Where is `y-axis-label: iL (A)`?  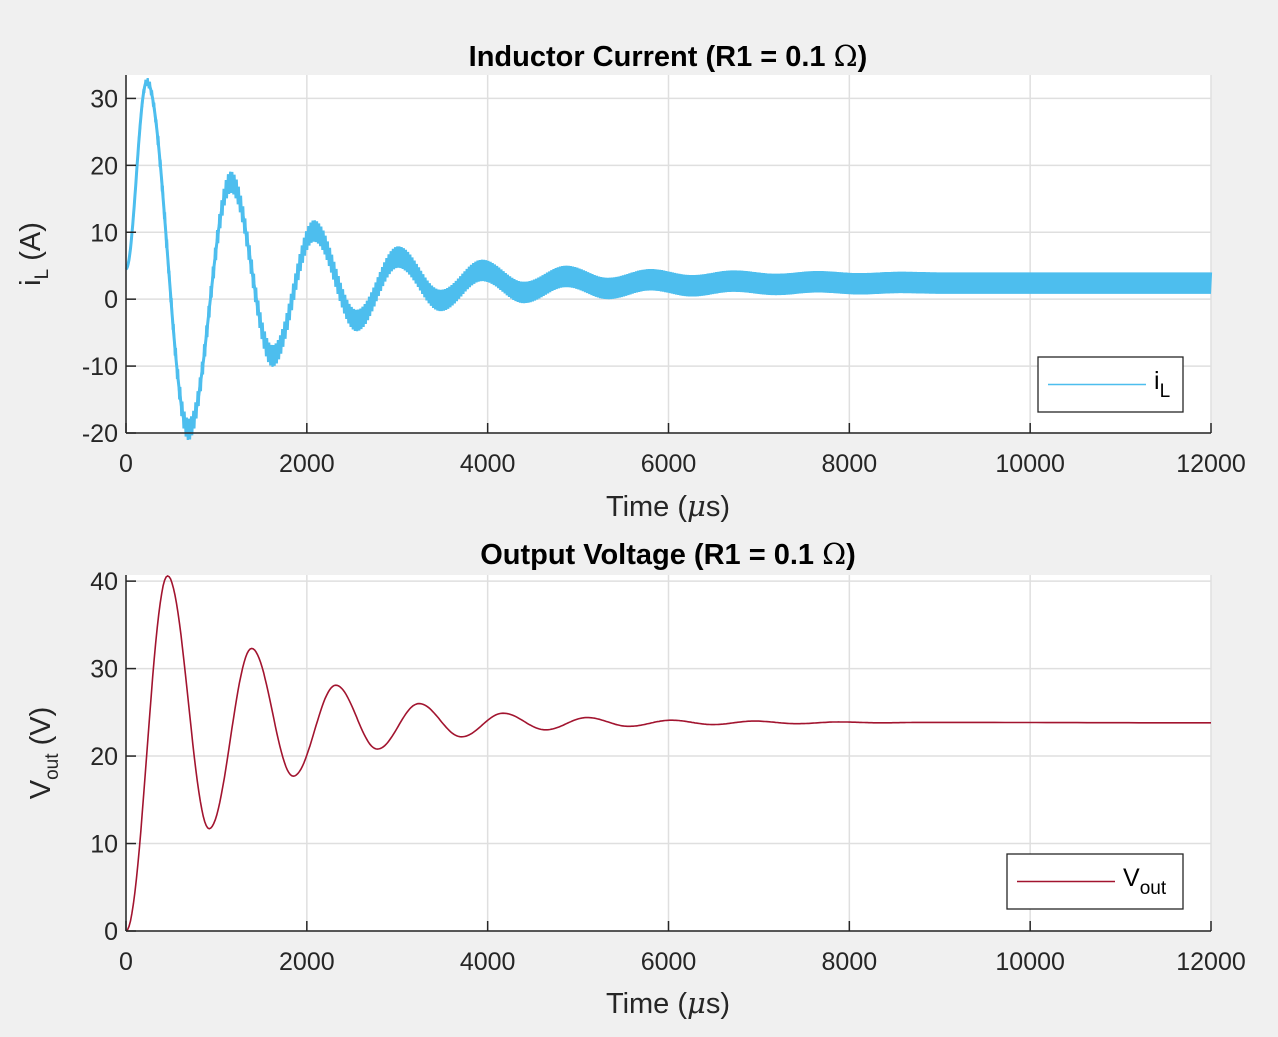
y-axis-label: iL (A) is located at coordinates (34, 254).